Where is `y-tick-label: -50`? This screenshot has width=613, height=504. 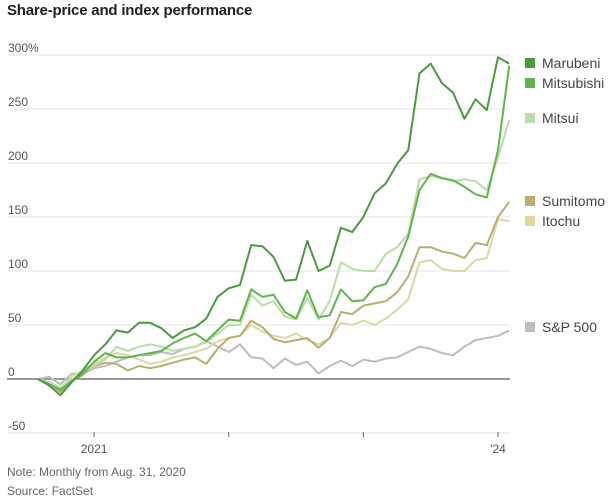
y-tick-label: -50 is located at coordinates (17, 426).